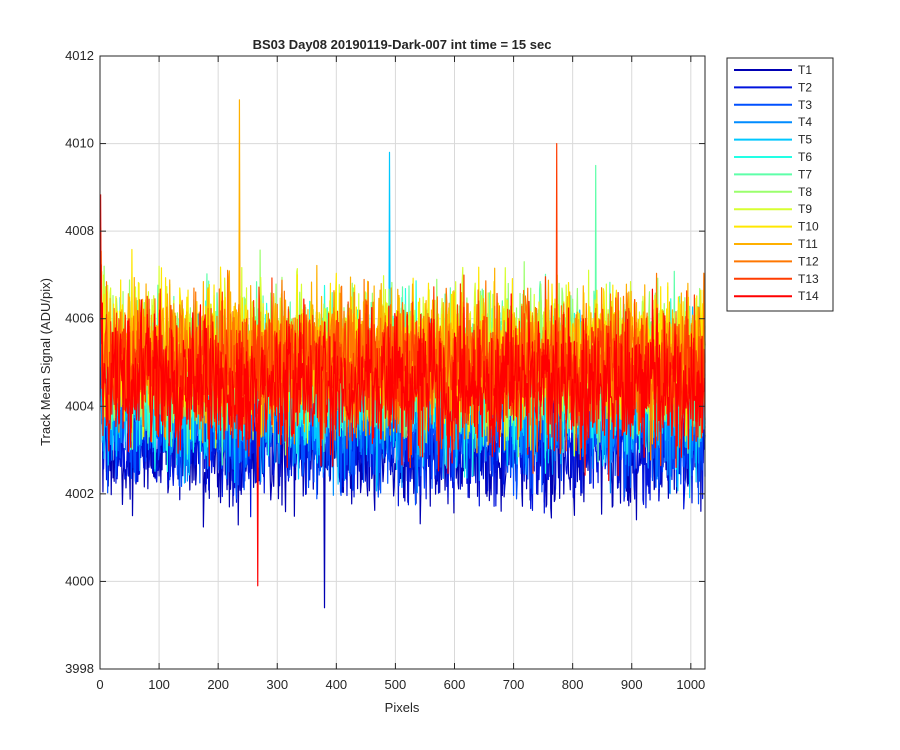 Image resolution: width=900 pixels, height=750 pixels. Describe the element at coordinates (396, 684) in the screenshot. I see `x-tick-label: 500` at that location.